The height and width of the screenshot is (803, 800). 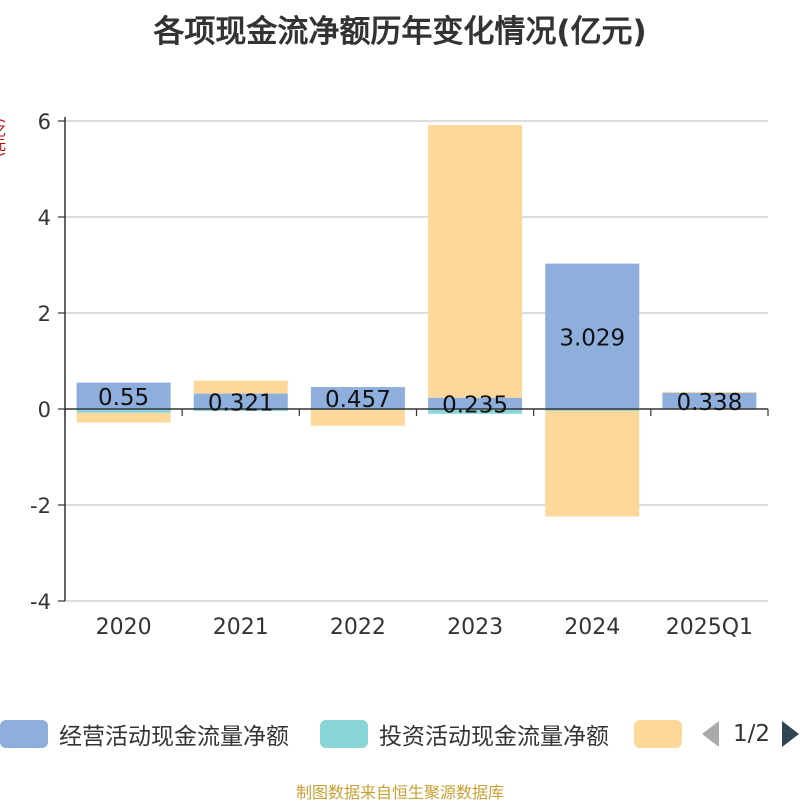 I want to click on legend-next-page-icon, so click(x=791, y=734).